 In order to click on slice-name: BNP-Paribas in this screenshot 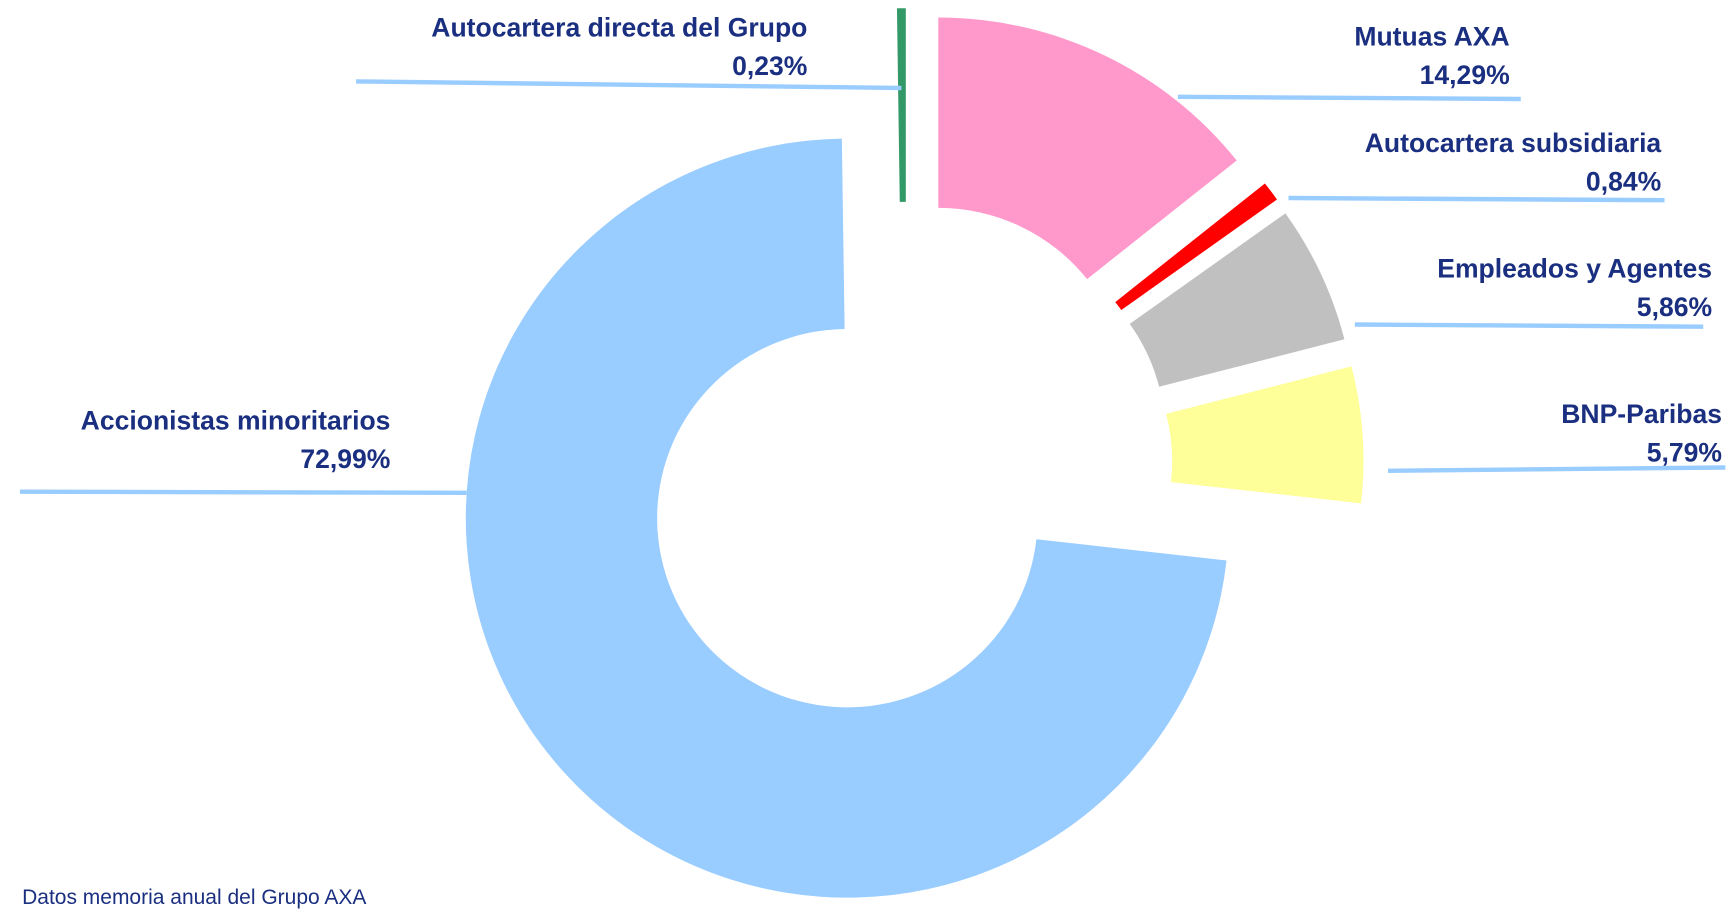, I will do `click(1641, 414)`.